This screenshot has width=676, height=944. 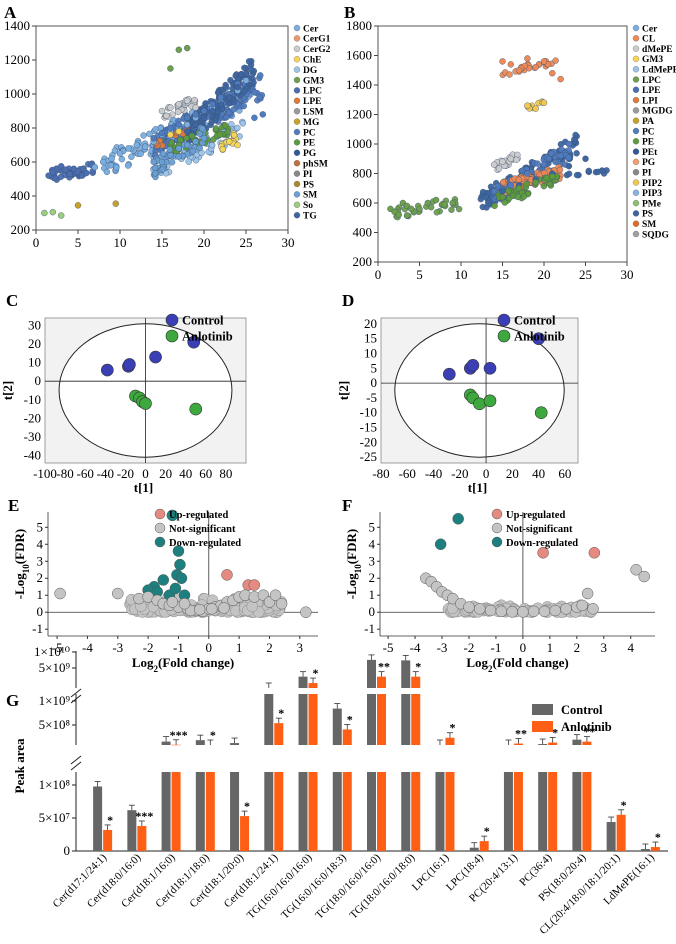 What do you see at coordinates (21, 161) in the screenshot?
I see `y-tick-label: 600` at bounding box center [21, 161].